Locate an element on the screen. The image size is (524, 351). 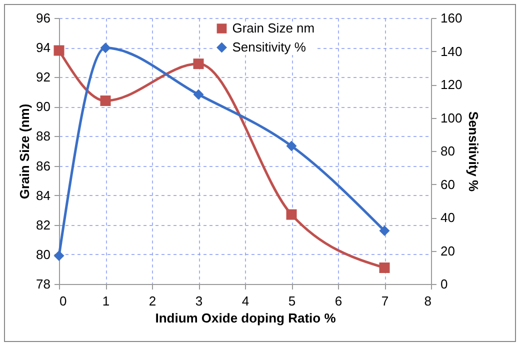
y-tick-label: 84 is located at coordinates (43, 195).